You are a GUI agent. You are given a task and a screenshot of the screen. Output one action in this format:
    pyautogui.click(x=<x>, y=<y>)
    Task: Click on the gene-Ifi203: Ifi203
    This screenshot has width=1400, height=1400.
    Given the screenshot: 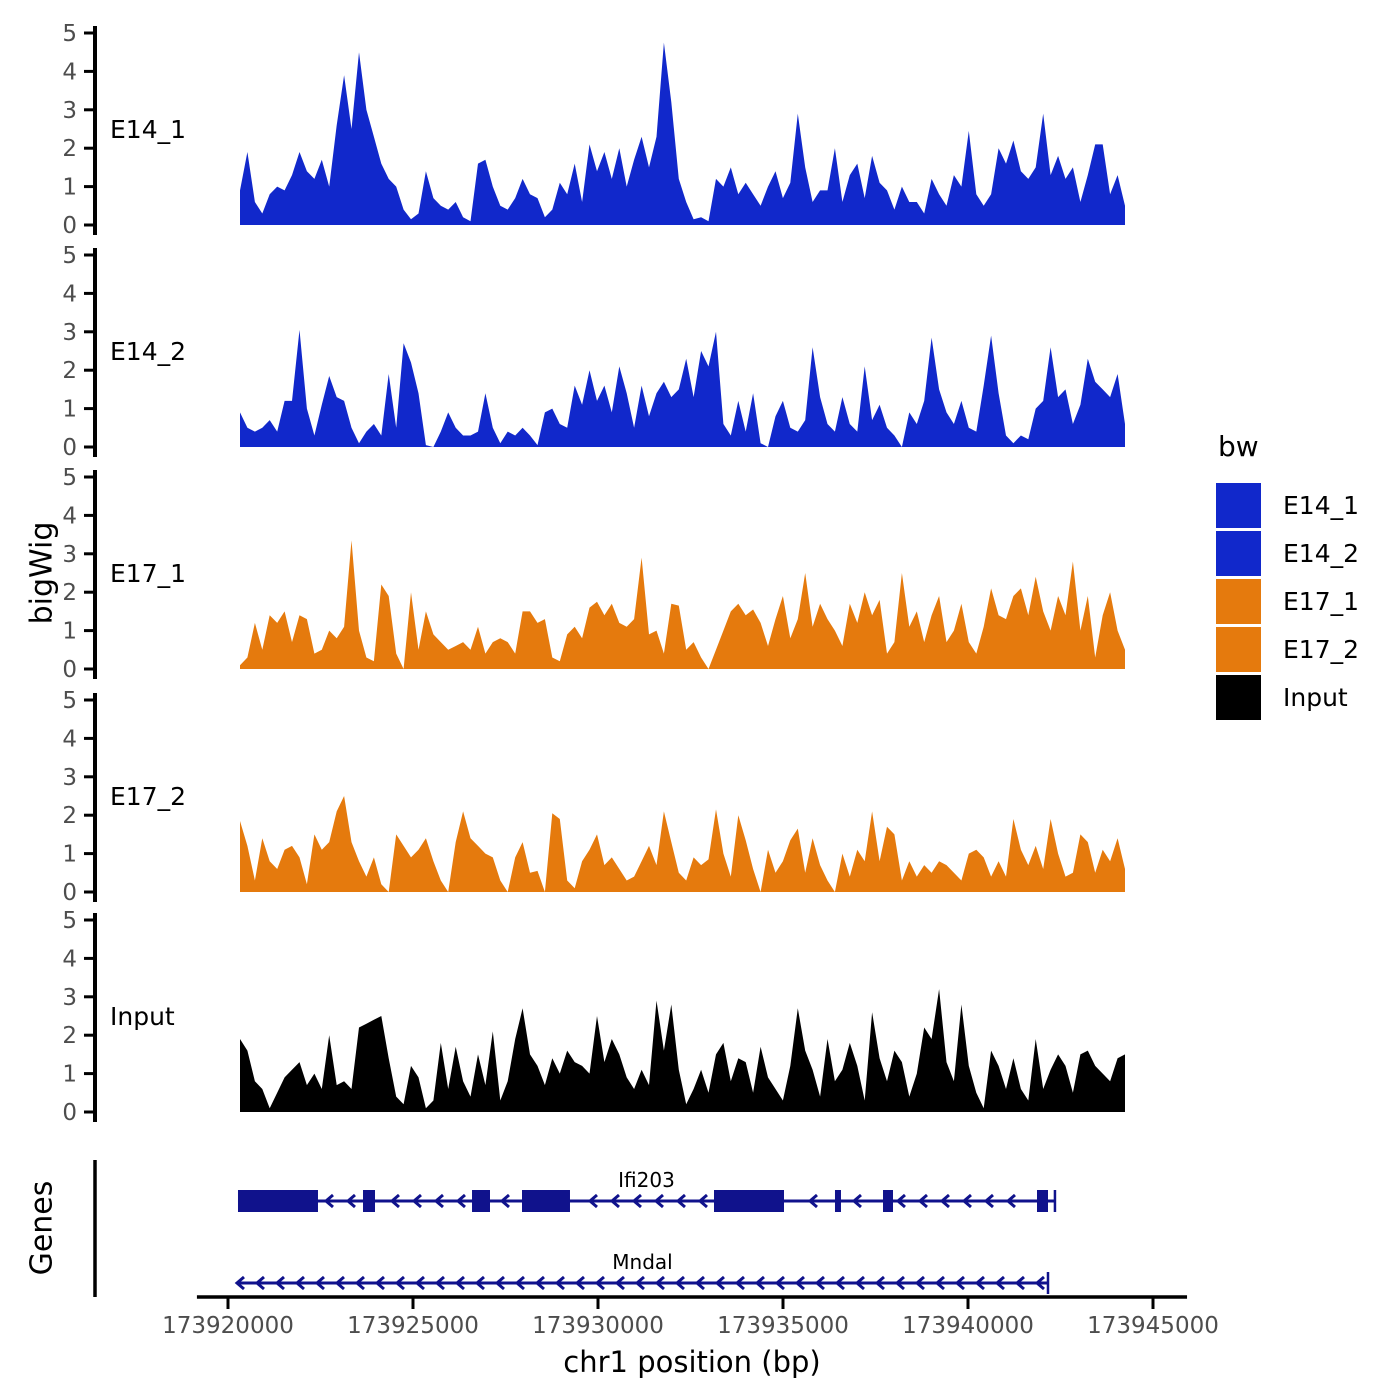 What is the action you would take?
    pyautogui.click(x=647, y=1190)
    